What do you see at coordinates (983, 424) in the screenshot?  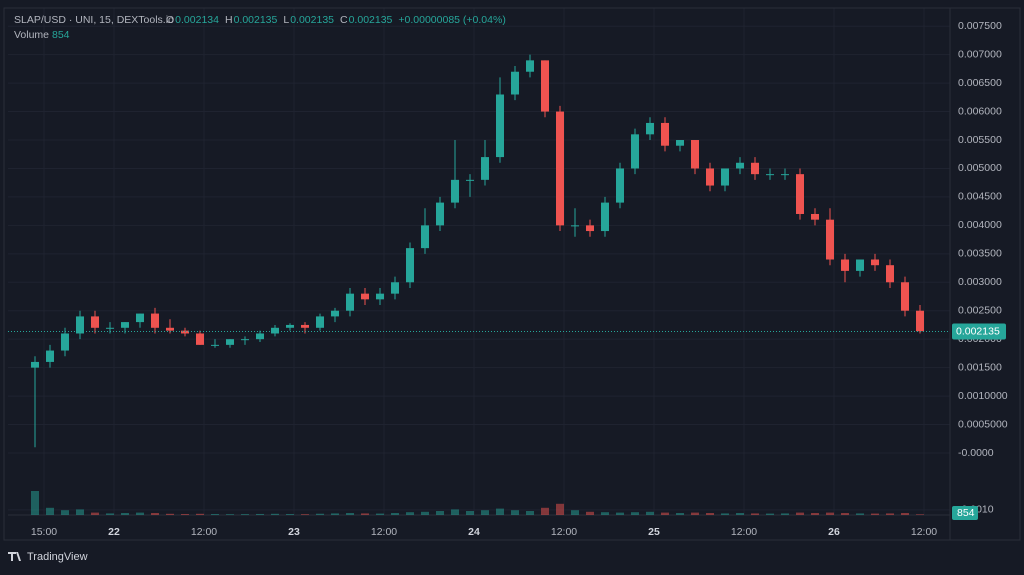 I see `y-tick-label: 0.0005000` at bounding box center [983, 424].